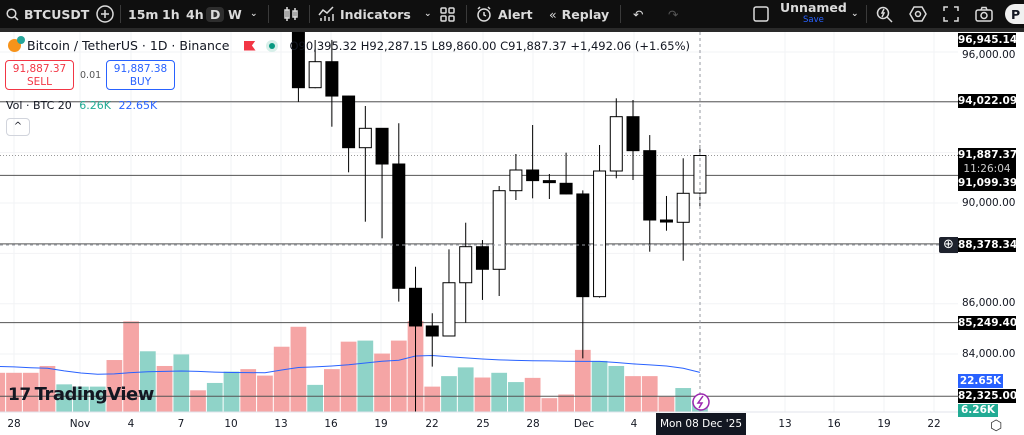 This screenshot has height=435, width=1024. Describe the element at coordinates (813, 12) in the screenshot. I see `layout-name: Unnamed Save` at that location.